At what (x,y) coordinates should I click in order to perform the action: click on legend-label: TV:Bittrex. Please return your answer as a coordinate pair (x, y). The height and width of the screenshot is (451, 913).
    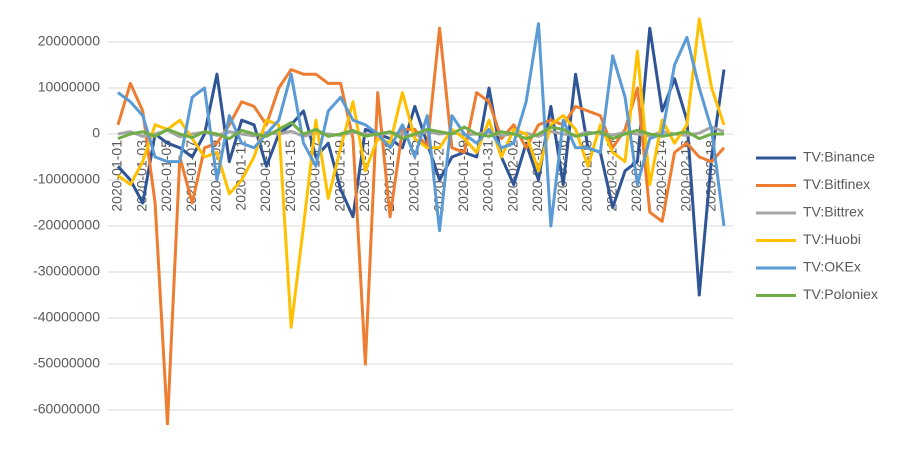
    Looking at the image, I should click on (833, 212).